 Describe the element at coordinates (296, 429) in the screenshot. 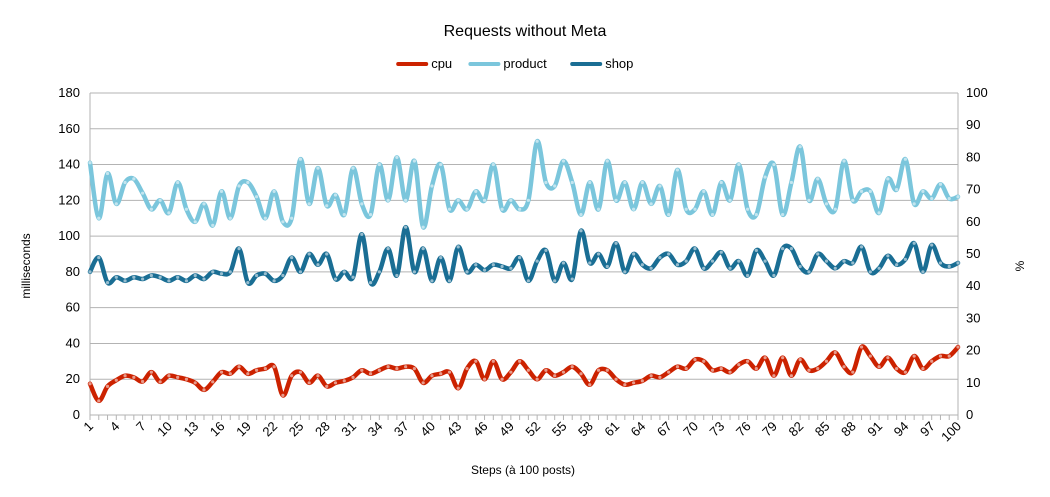

I see `x-tick-label: 25` at that location.